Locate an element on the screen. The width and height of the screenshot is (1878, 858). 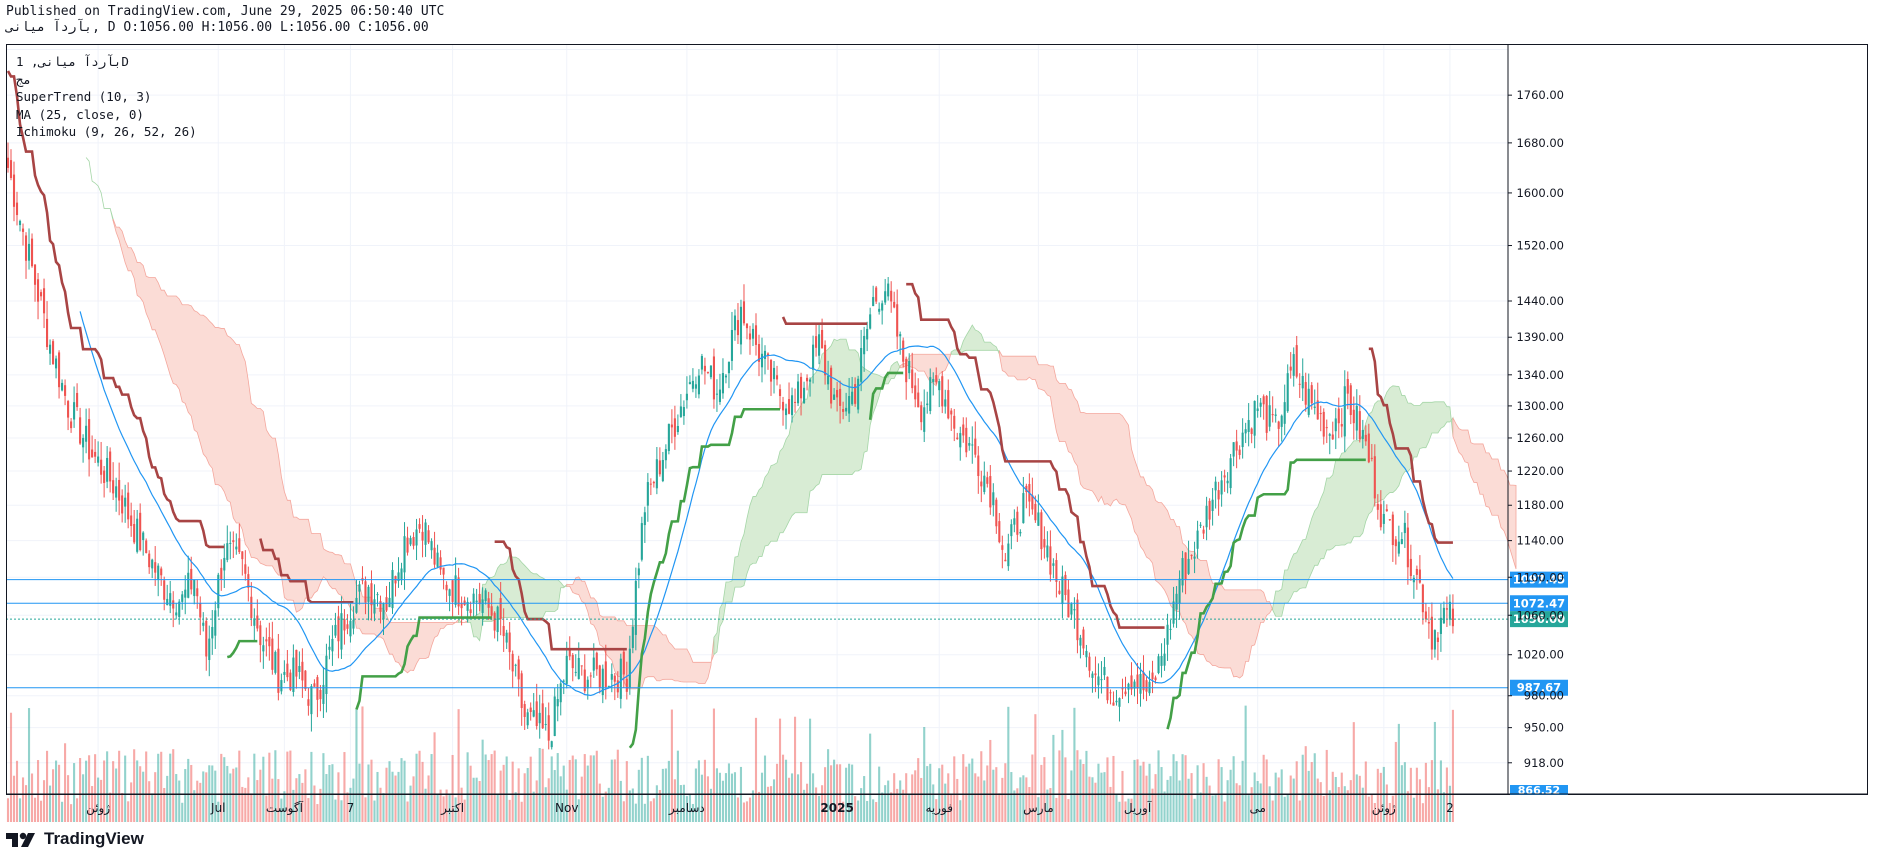
symbol-name: بآردآ میانی is located at coordinates (49, 27).